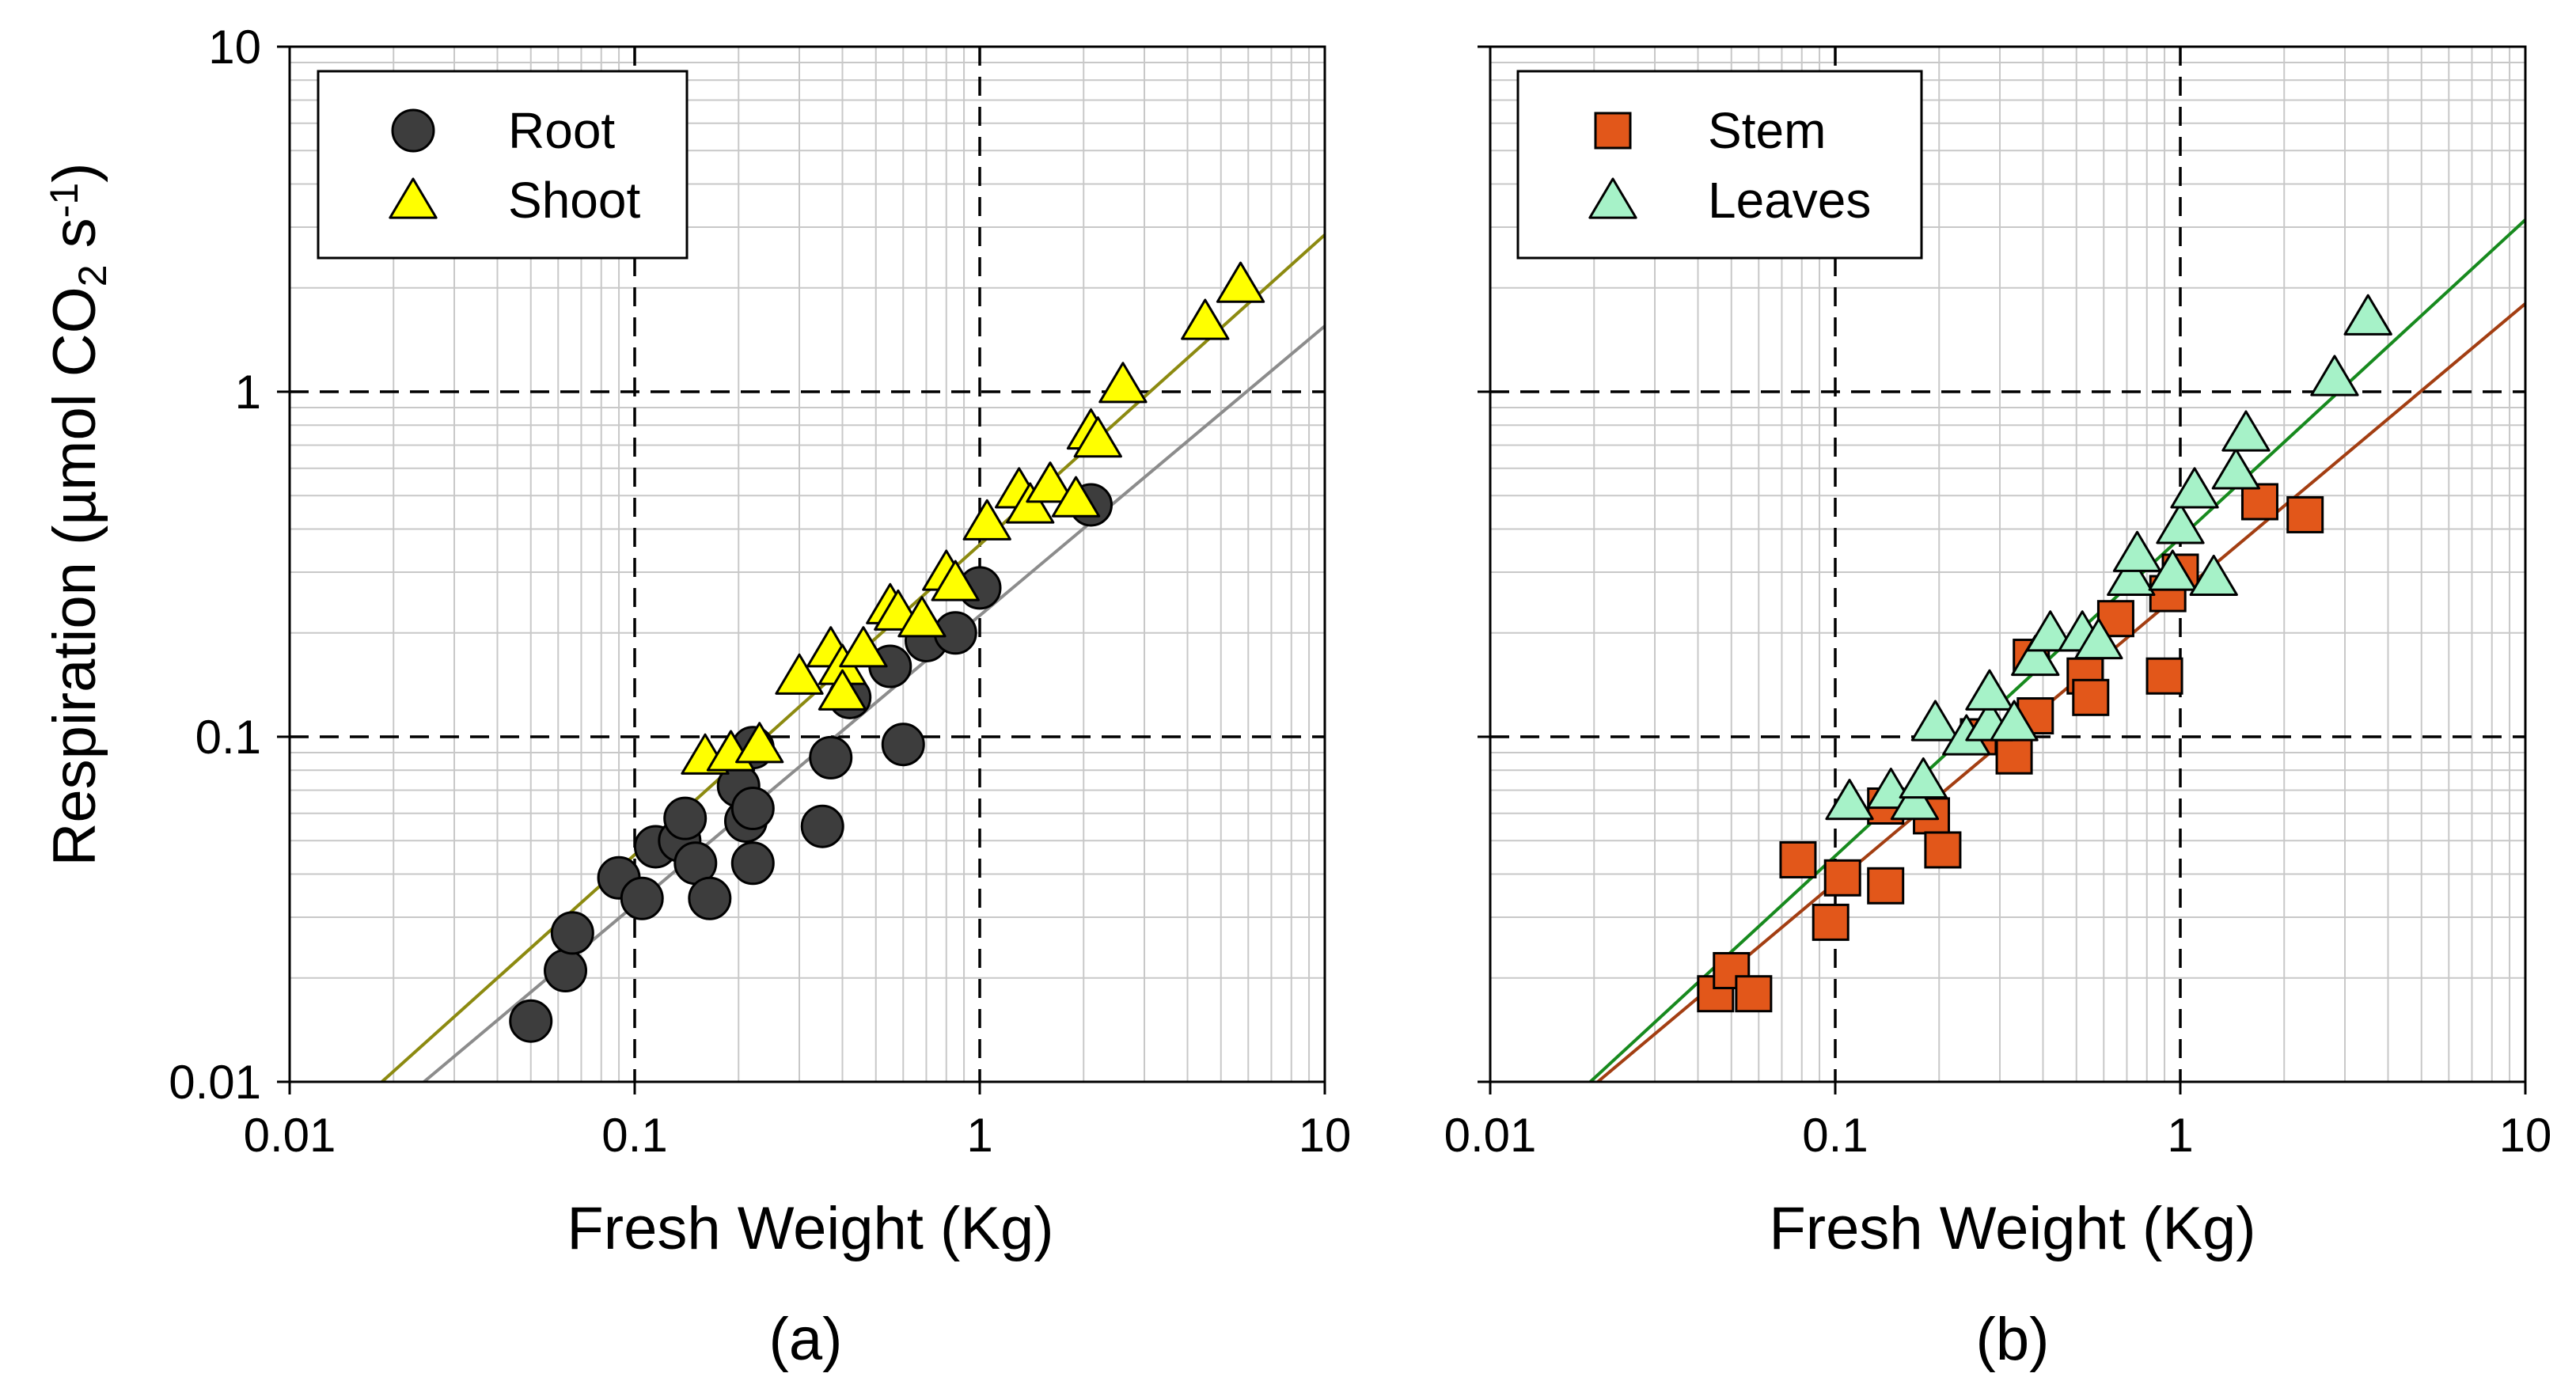 The width and height of the screenshot is (2576, 1396). Describe the element at coordinates (561, 130) in the screenshot. I see `legend-root-label: Root` at that location.